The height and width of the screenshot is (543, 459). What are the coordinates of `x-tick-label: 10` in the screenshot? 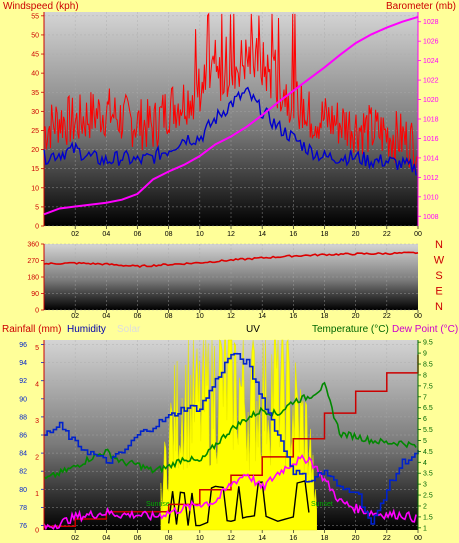 It's located at (200, 538).